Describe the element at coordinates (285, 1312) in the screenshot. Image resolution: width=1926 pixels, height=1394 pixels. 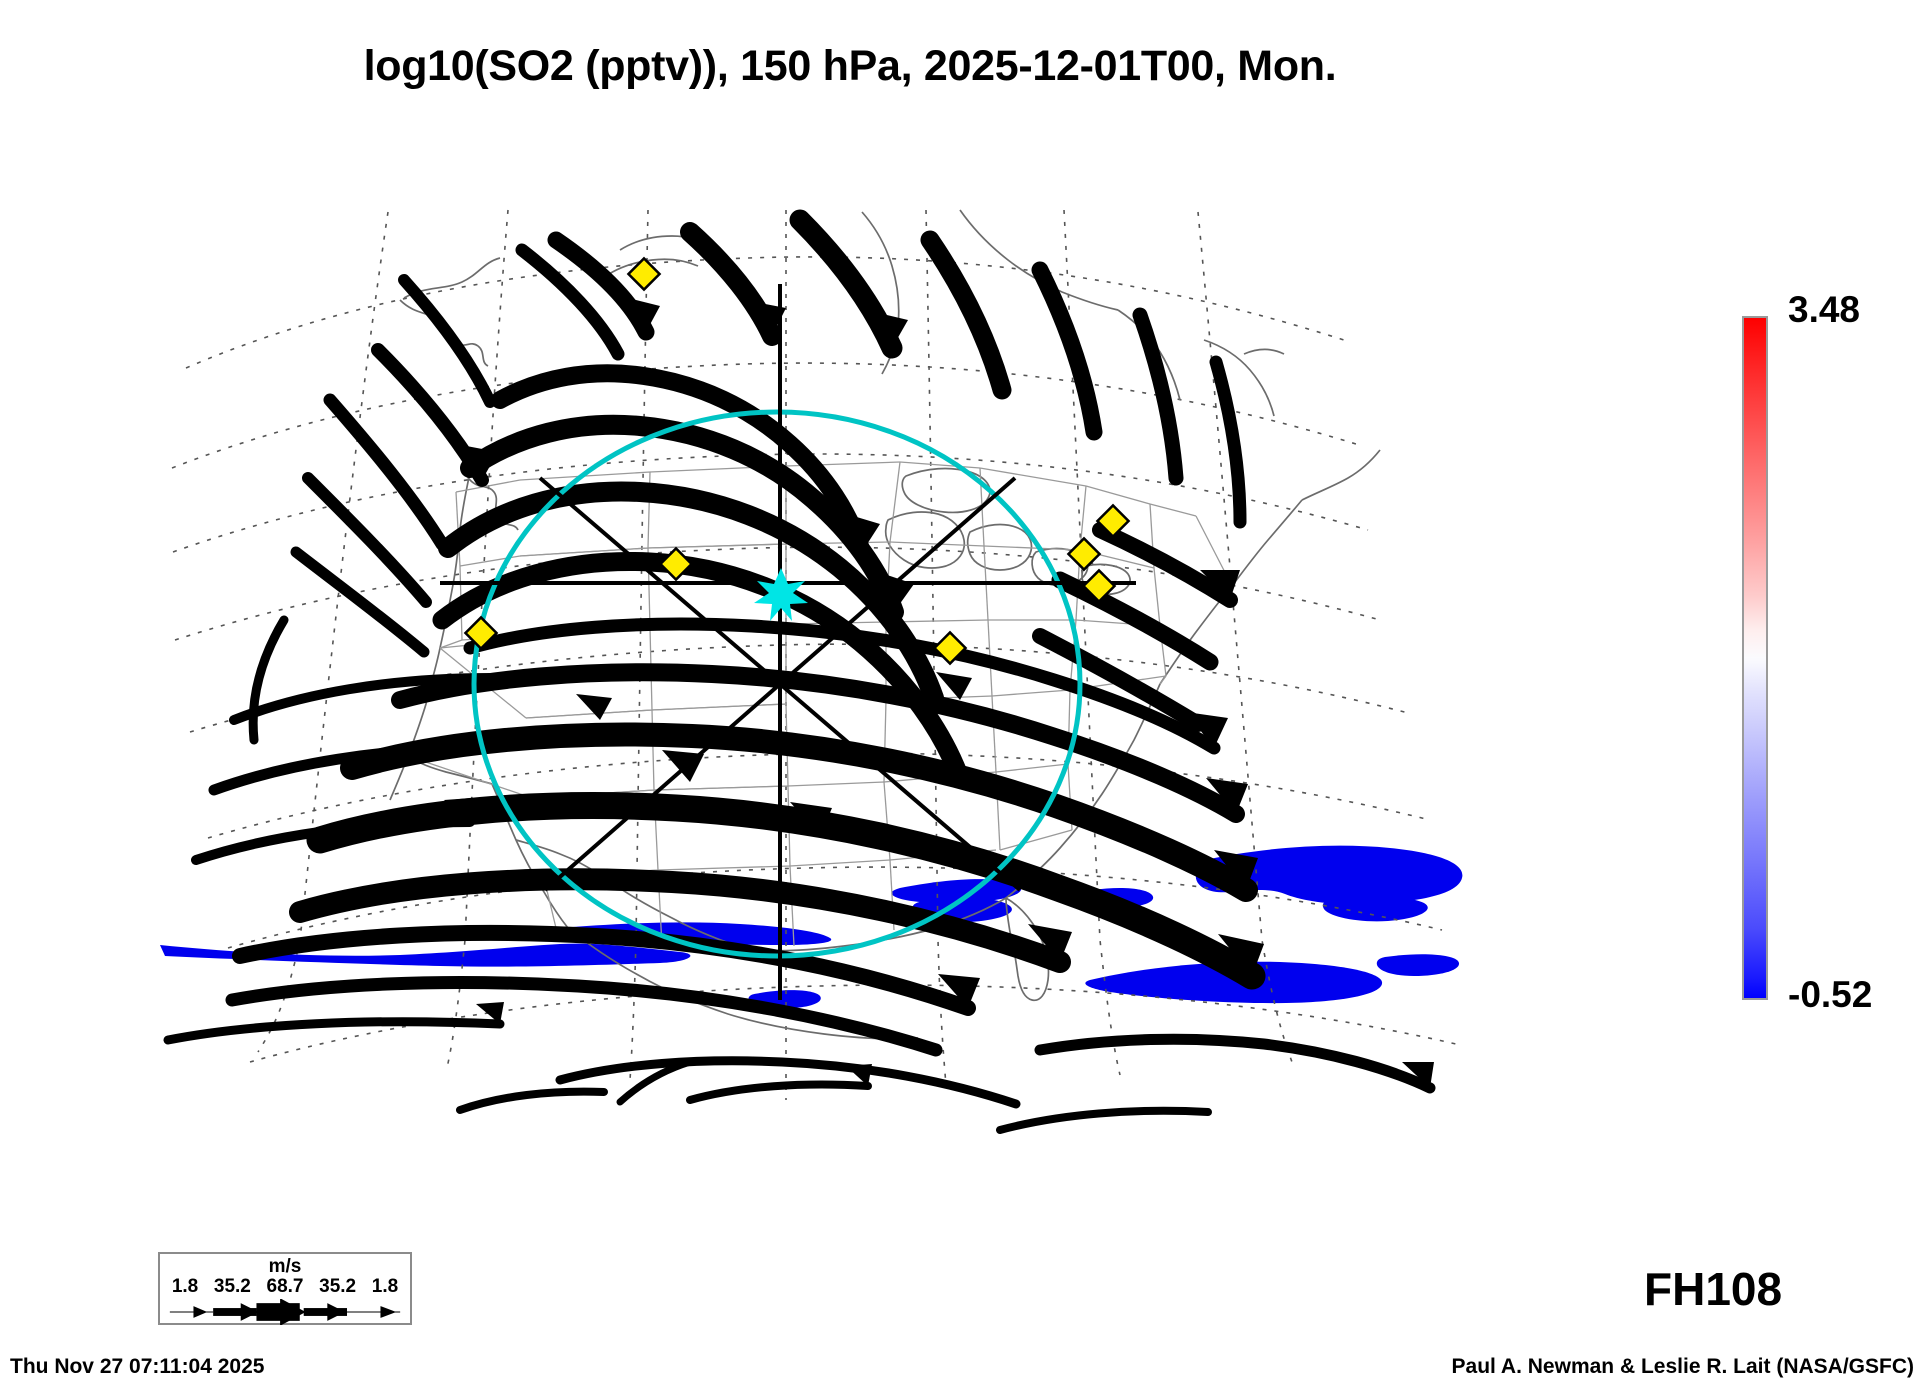
I see `wind-legend-arrow-scale` at that location.